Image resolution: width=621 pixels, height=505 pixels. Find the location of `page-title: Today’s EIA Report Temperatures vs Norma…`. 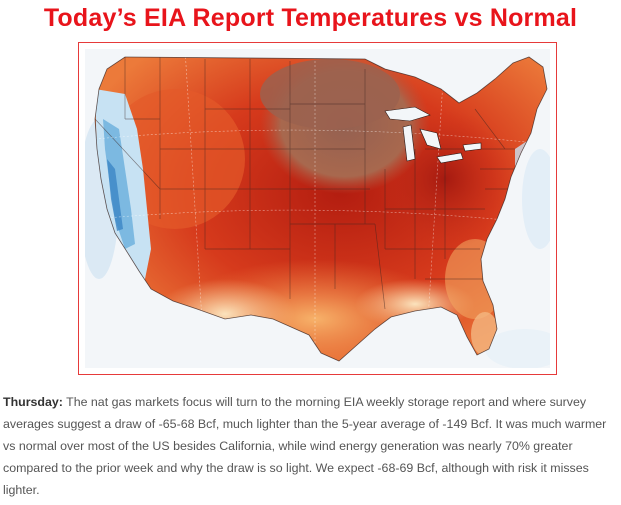

page-title: Today’s EIA Report Temperatures vs Norma… is located at coordinates (310, 18).